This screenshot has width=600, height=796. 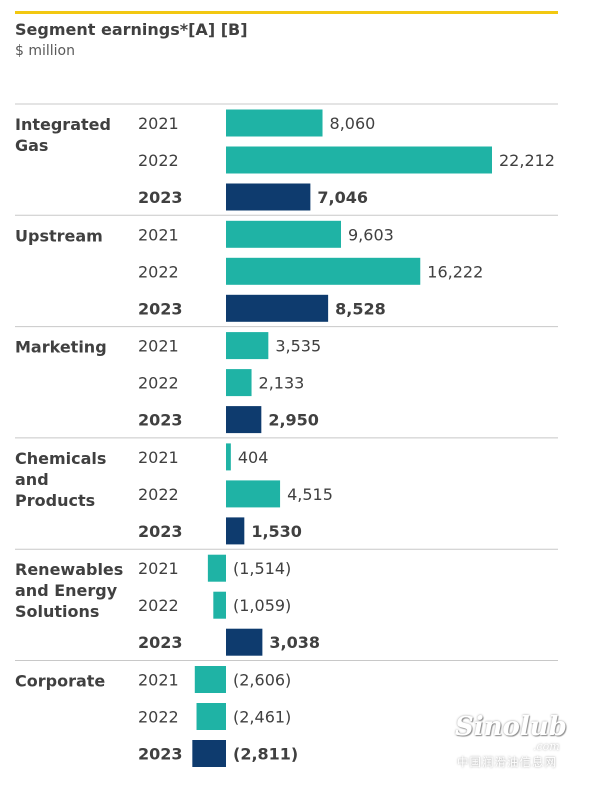 What do you see at coordinates (61, 347) in the screenshot?
I see `group-label-marketing: Marketing` at bounding box center [61, 347].